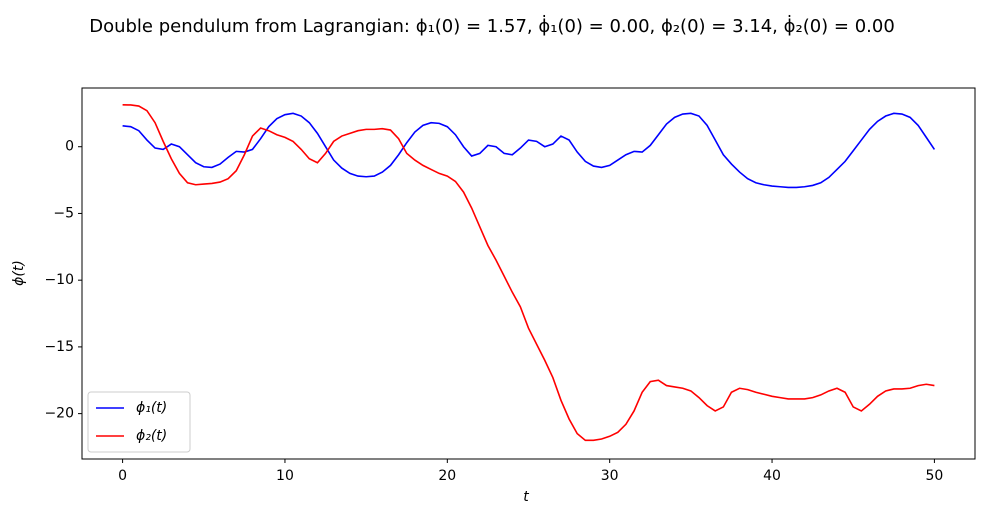 The height and width of the screenshot is (515, 984). I want to click on y-tick-label: 0, so click(69, 147).